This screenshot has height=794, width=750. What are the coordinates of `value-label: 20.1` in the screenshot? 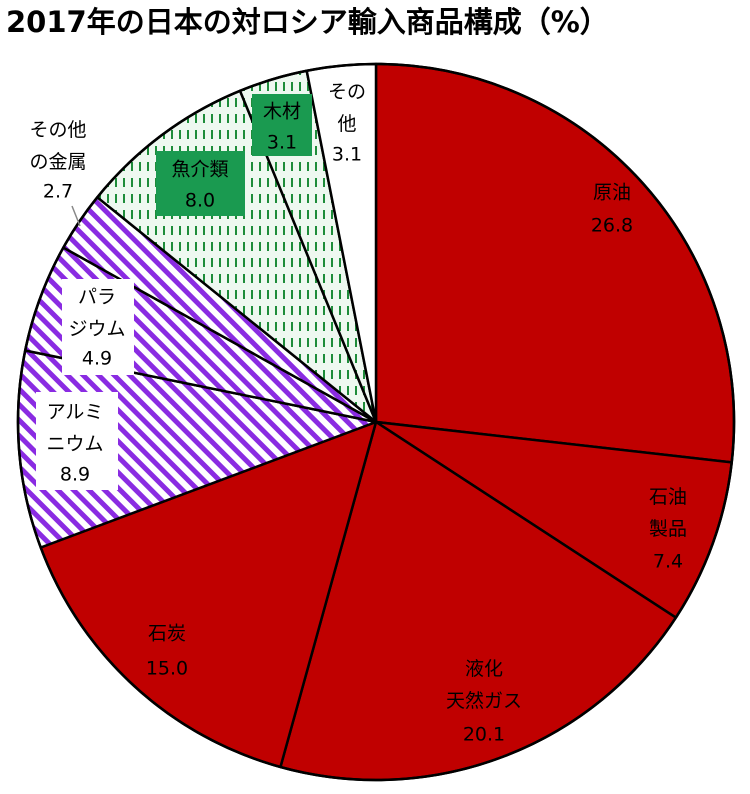 It's located at (484, 735).